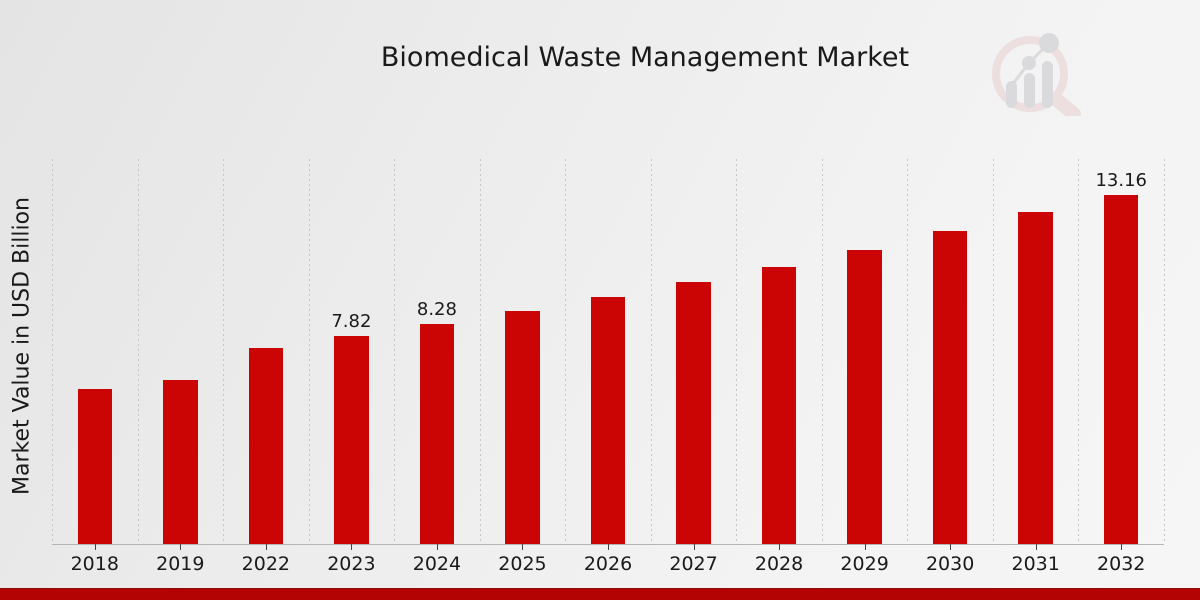 This screenshot has width=1200, height=600. Describe the element at coordinates (180, 462) in the screenshot. I see `bar-2019` at that location.